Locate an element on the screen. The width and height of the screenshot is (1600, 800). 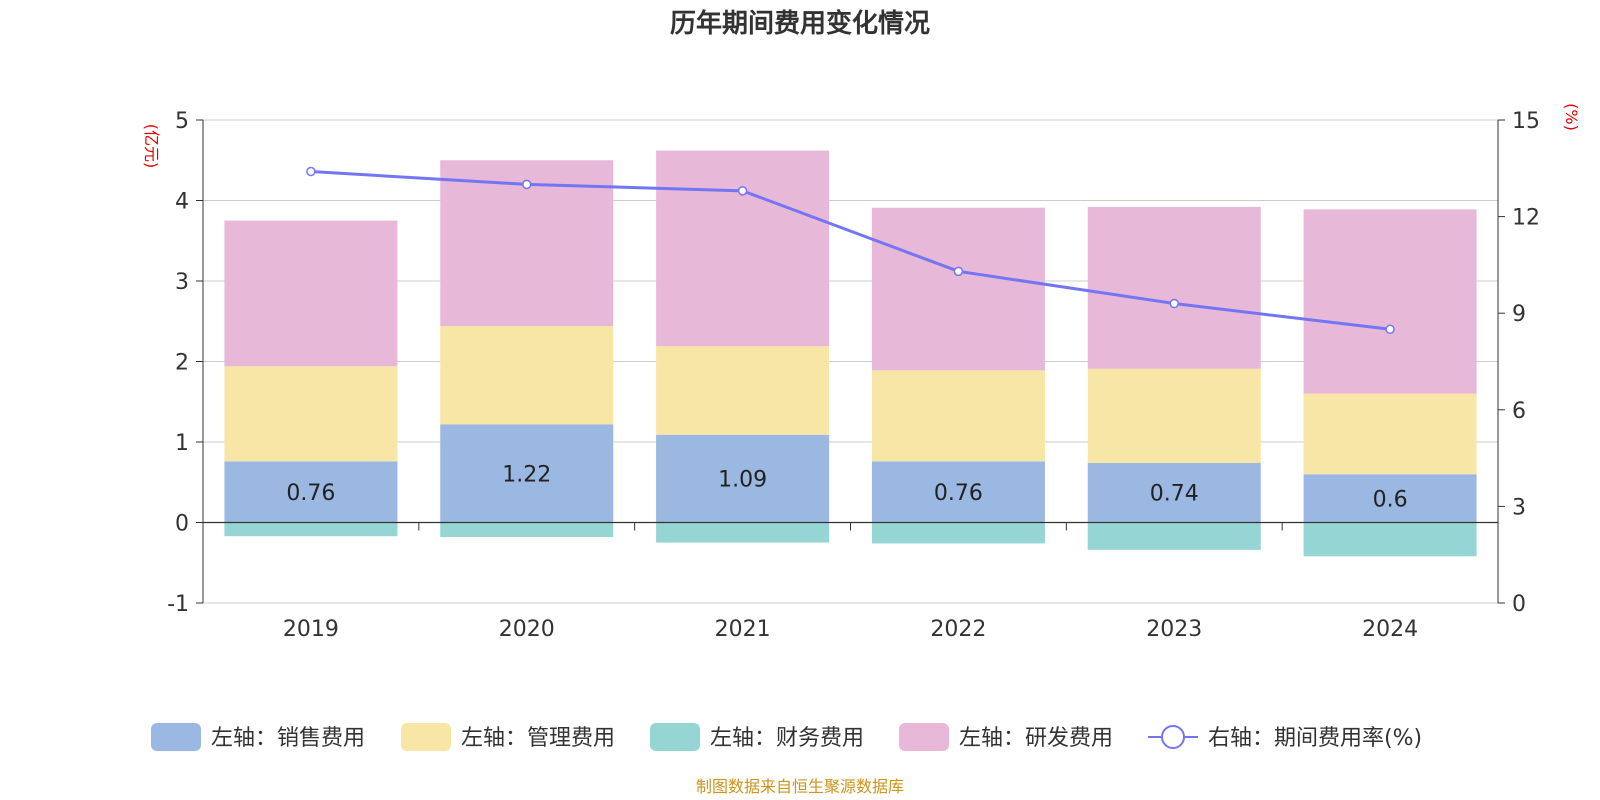
right-tick-label: 0 is located at coordinates (1519, 604).